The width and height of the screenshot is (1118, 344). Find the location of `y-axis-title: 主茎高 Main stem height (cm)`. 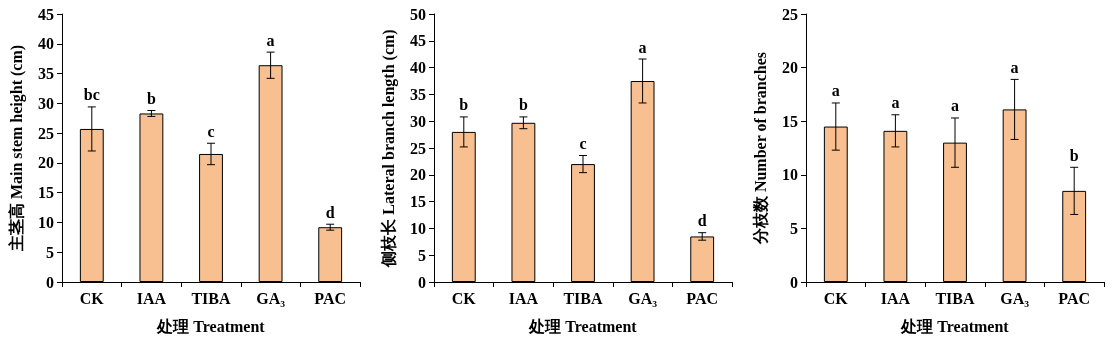

y-axis-title: 主茎高 Main stem height (cm) is located at coordinates (16, 148).